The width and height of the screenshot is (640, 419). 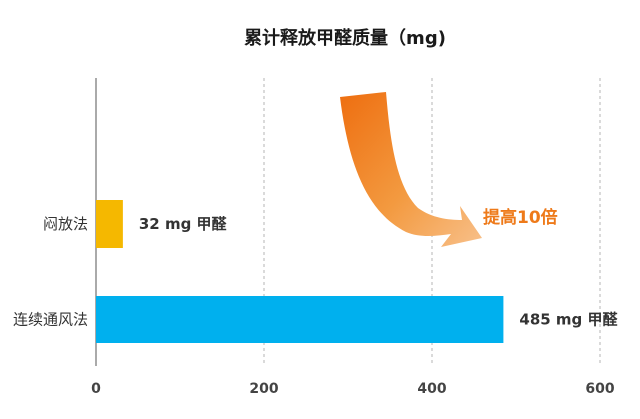 I want to click on data-label-1: 485 mg 甲醛, so click(x=568, y=320).